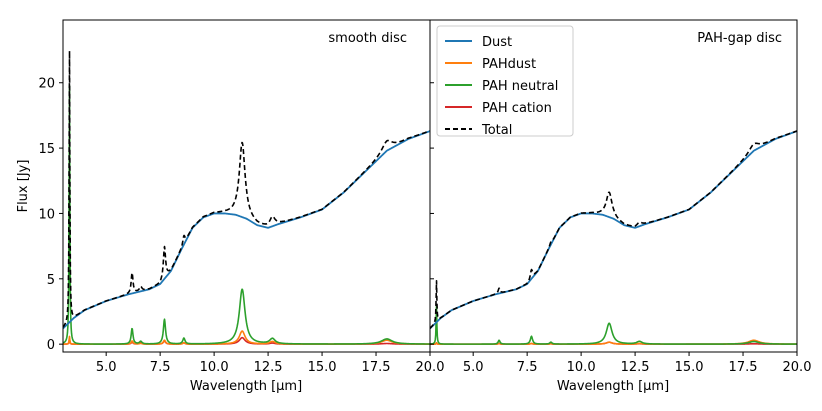 Image resolution: width=822 pixels, height=411 pixels. I want to click on x-axis-label-left: Wavelength [μm], so click(246, 386).